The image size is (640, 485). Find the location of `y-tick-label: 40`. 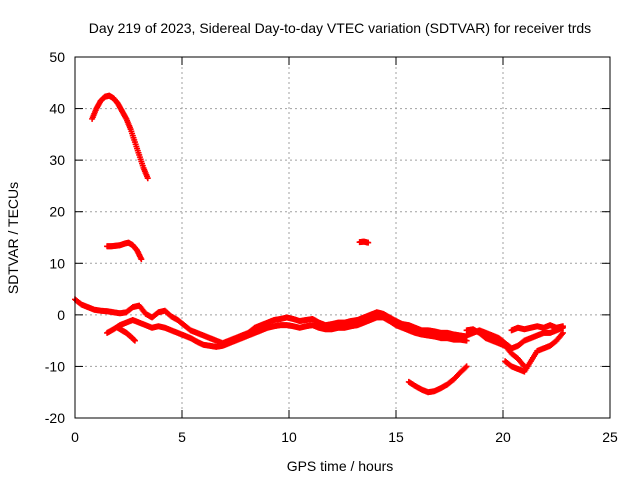

y-tick-label: 40 is located at coordinates (57, 109).